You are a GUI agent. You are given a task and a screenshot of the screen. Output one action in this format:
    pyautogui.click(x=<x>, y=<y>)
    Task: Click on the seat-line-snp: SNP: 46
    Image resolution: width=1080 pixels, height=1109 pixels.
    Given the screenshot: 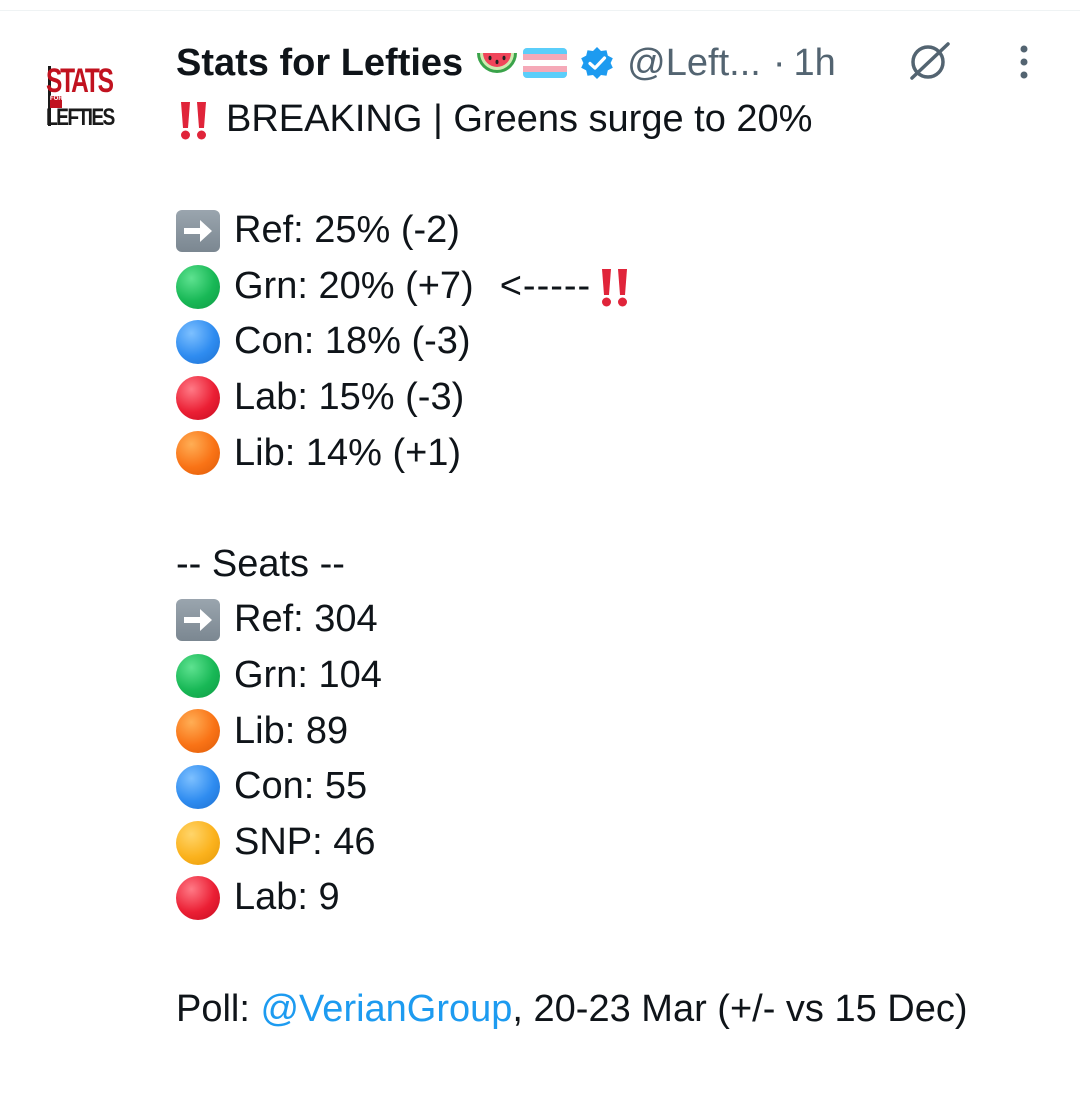 What is the action you would take?
    pyautogui.click(x=606, y=843)
    